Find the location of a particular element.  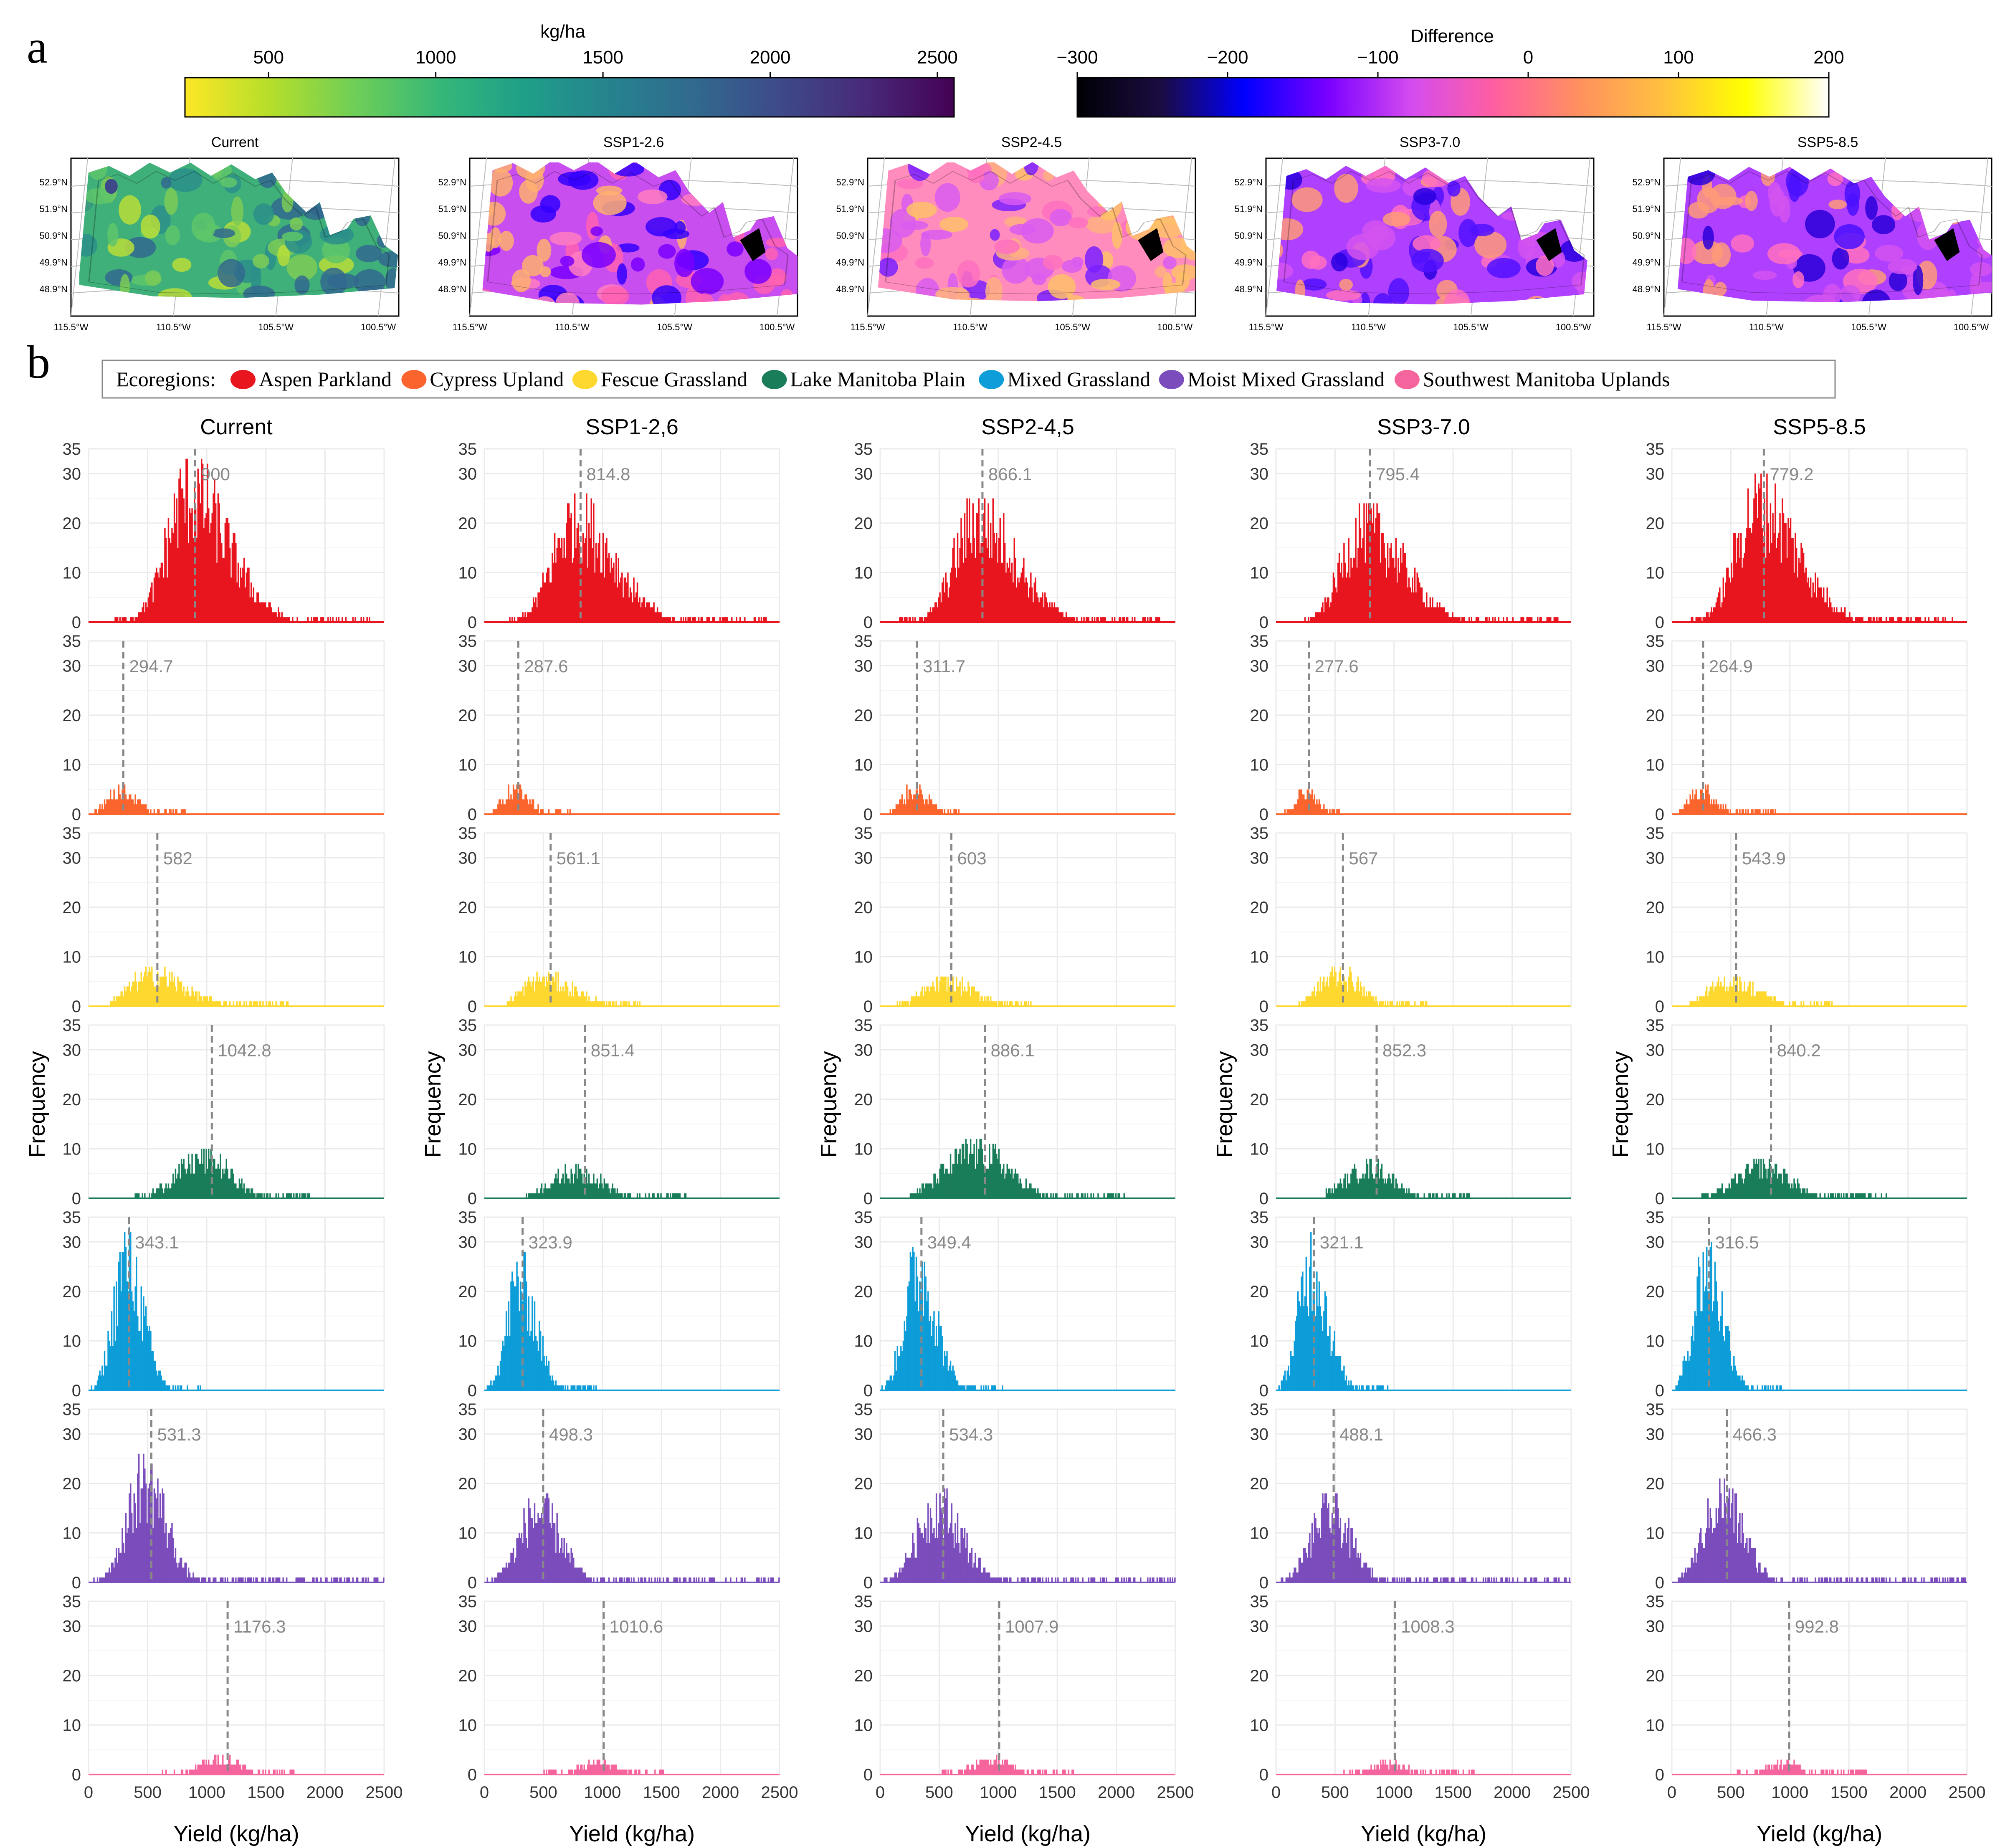

y-tick-label: 0 is located at coordinates (1659, 814).